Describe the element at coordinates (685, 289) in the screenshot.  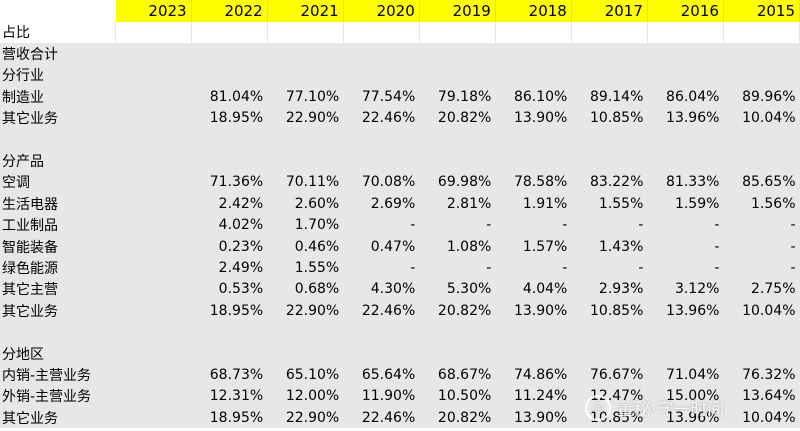
I see `value-cell: 3.12%` at that location.